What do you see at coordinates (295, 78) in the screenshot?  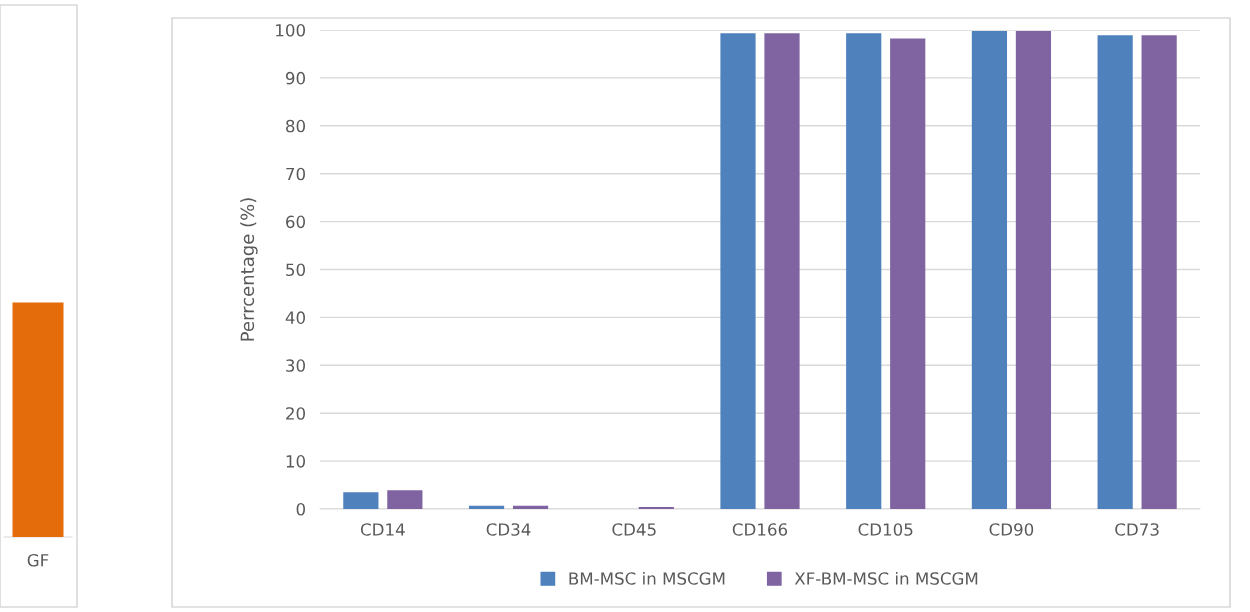 I see `y-tick-label: 90` at bounding box center [295, 78].